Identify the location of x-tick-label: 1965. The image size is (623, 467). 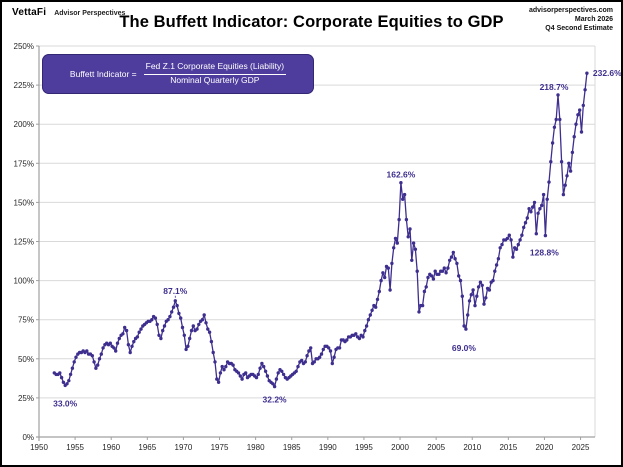
(147, 447).